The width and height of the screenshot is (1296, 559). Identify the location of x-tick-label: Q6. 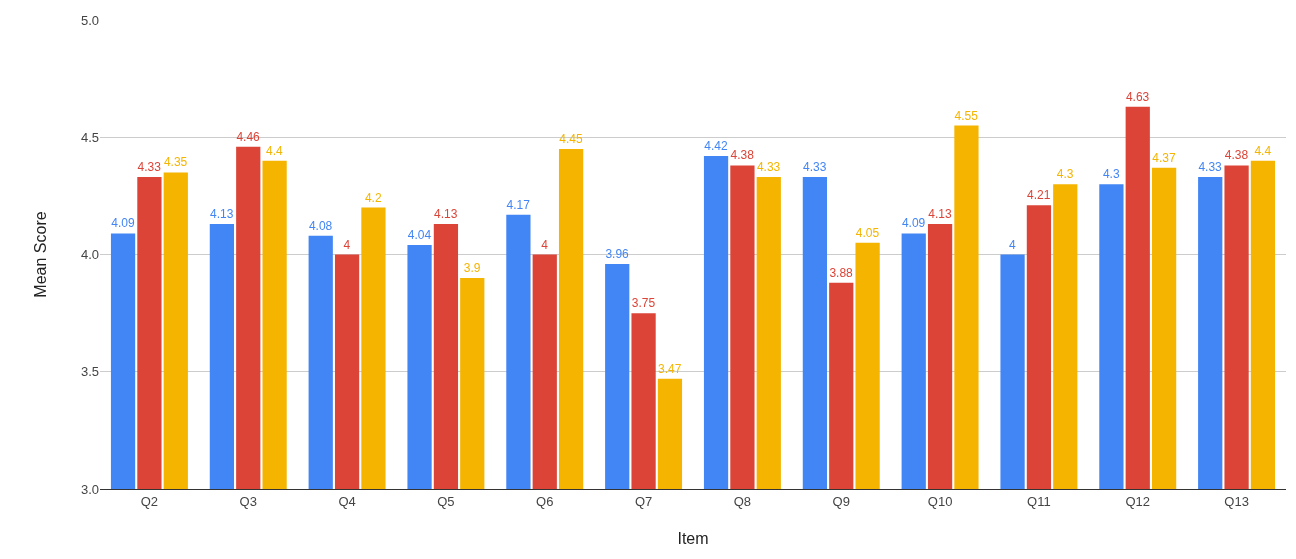
(545, 501).